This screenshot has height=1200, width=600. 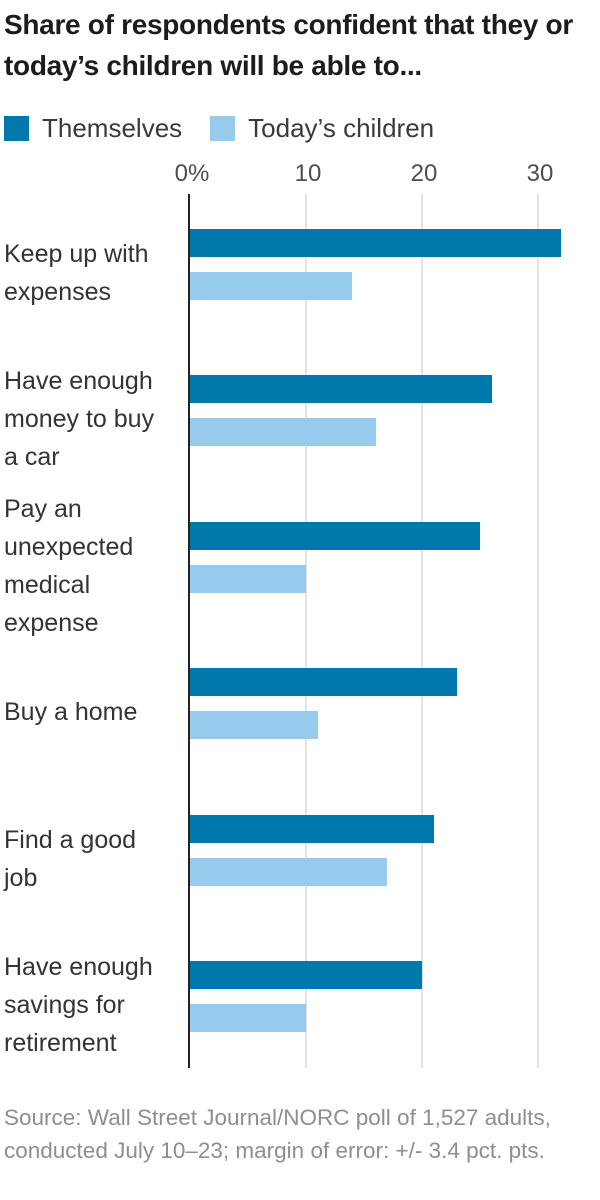 I want to click on legend-label: Themselves, so click(x=112, y=128).